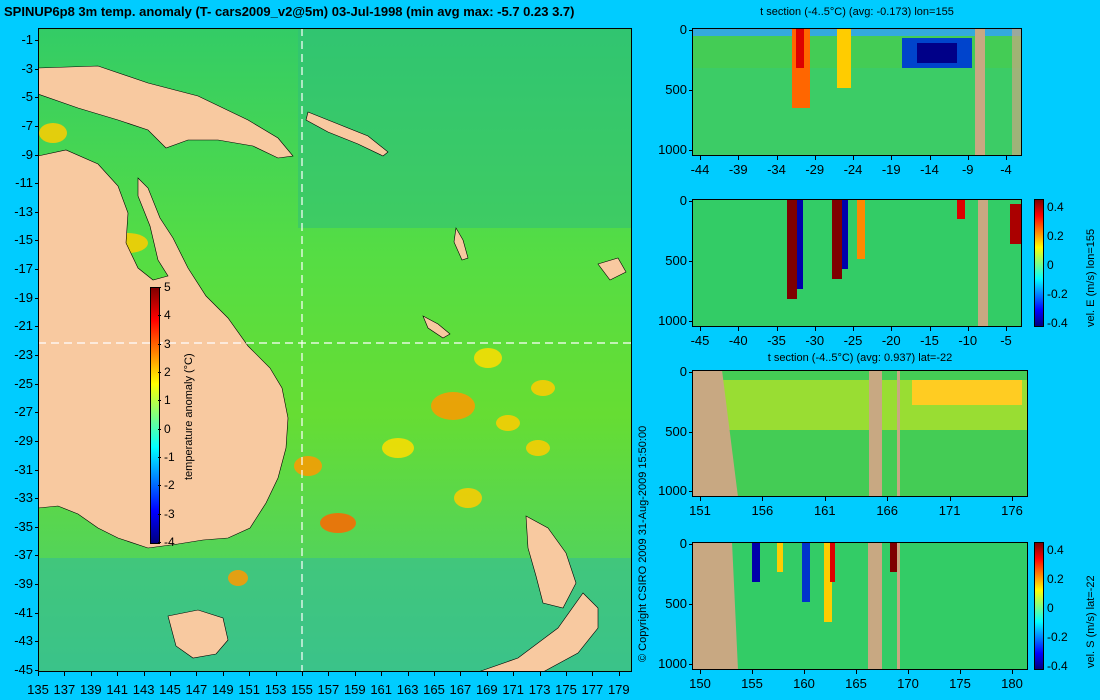 The height and width of the screenshot is (700, 1100). What do you see at coordinates (700, 169) in the screenshot?
I see `p1-x-tick-label: -44` at bounding box center [700, 169].